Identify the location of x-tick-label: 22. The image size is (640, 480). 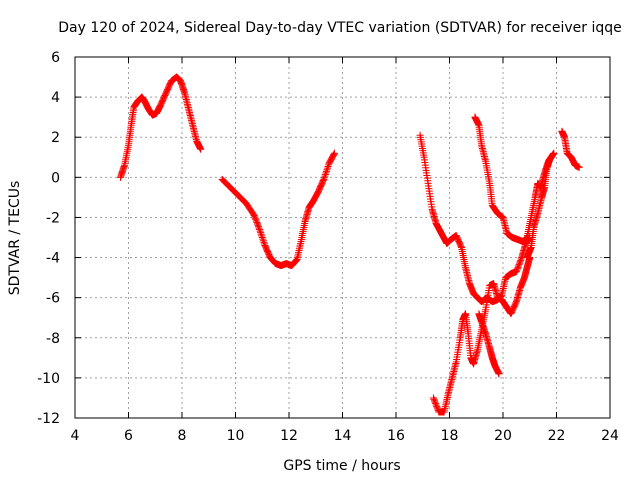
(557, 436).